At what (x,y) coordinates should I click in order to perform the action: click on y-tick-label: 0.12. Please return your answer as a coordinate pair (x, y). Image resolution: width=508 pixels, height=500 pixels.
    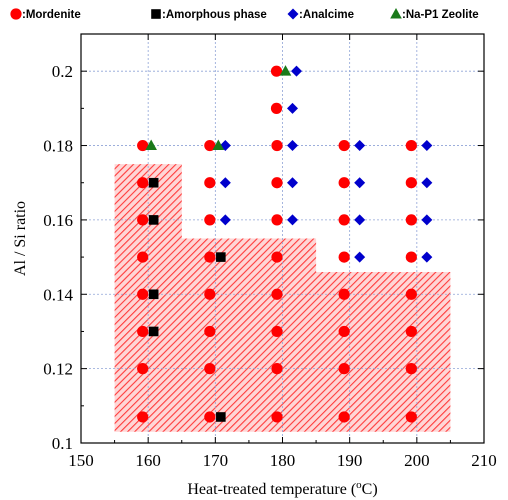
    Looking at the image, I should click on (58, 369).